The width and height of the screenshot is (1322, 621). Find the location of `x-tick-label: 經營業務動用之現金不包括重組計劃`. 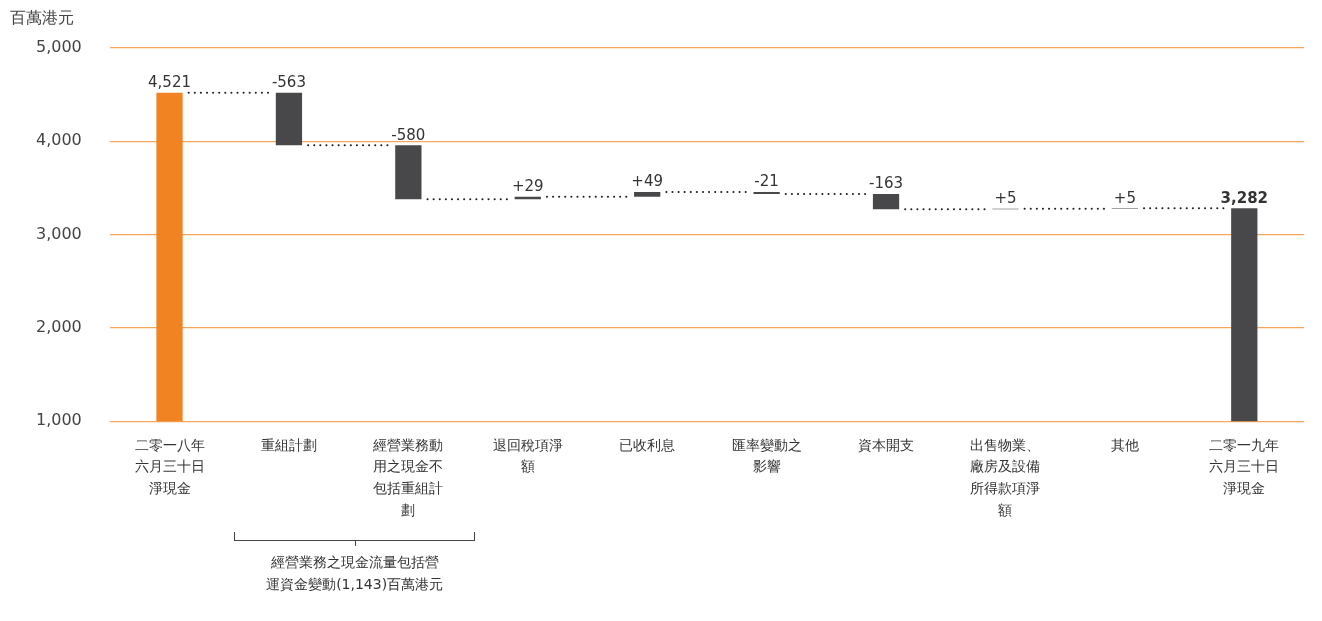

x-tick-label: 經營業務動用之現金不包括重組計劃 is located at coordinates (408, 477).